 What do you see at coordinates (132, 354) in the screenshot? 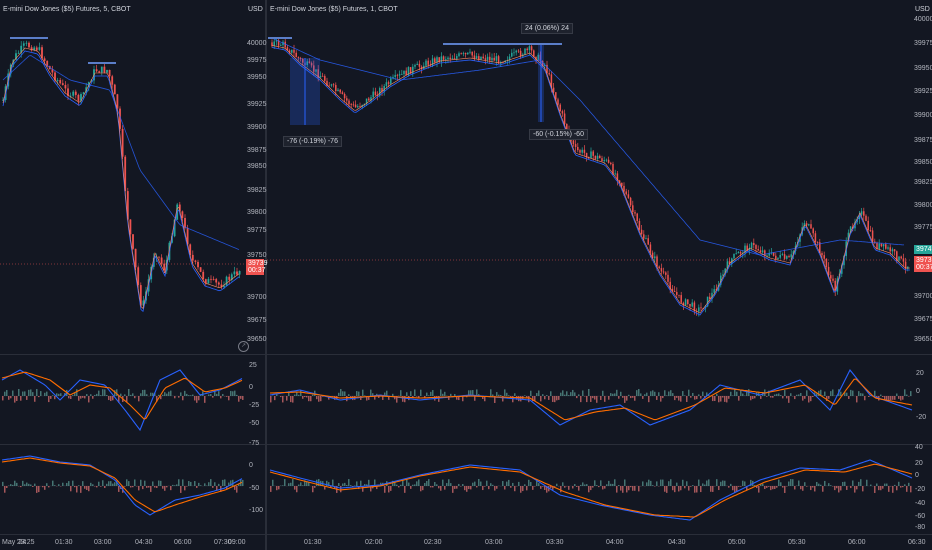
I see `pane-divider-left-macd1` at bounding box center [132, 354].